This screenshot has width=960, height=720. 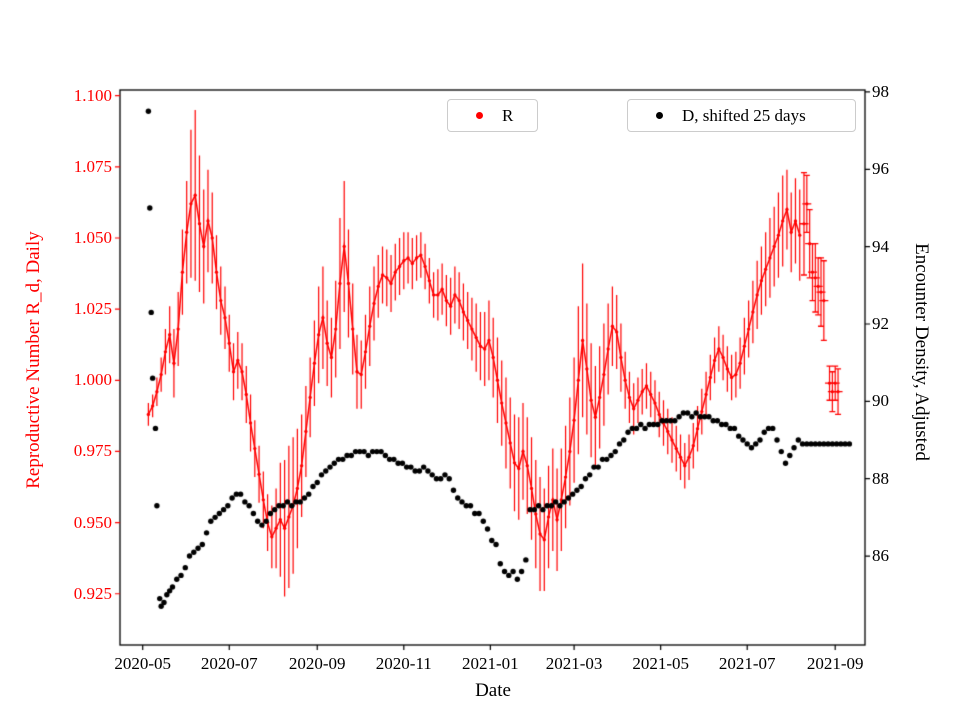 What do you see at coordinates (92, 237) in the screenshot?
I see `y-left-tick-label: 1.050` at bounding box center [92, 237].